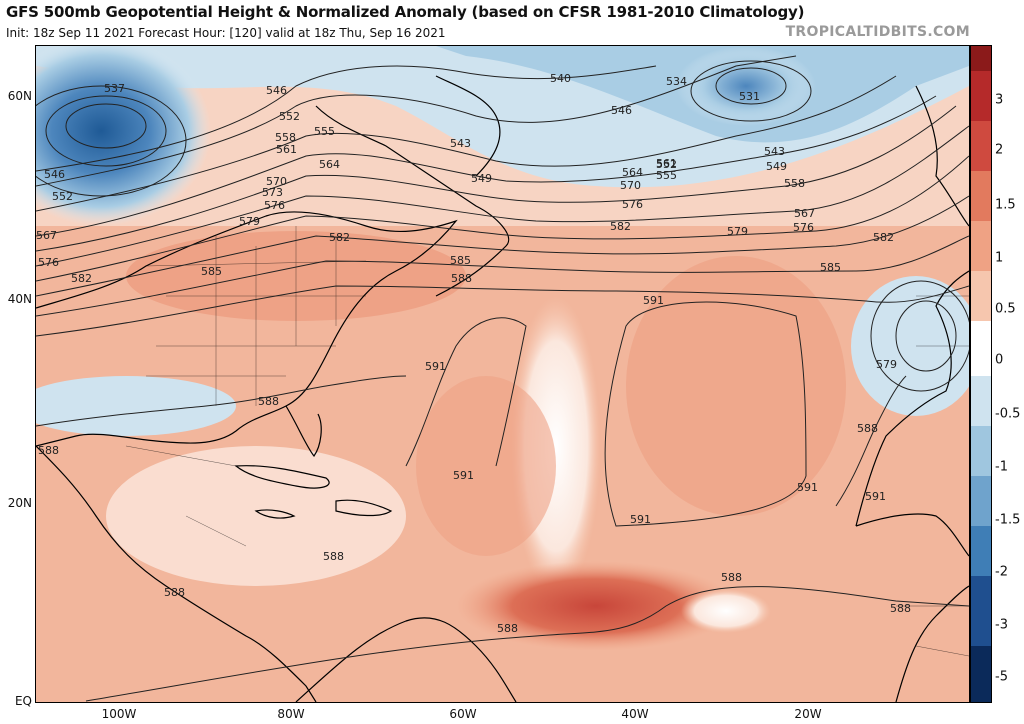  What do you see at coordinates (999, 360) in the screenshot?
I see `colorbar-tick: 0` at bounding box center [999, 360].